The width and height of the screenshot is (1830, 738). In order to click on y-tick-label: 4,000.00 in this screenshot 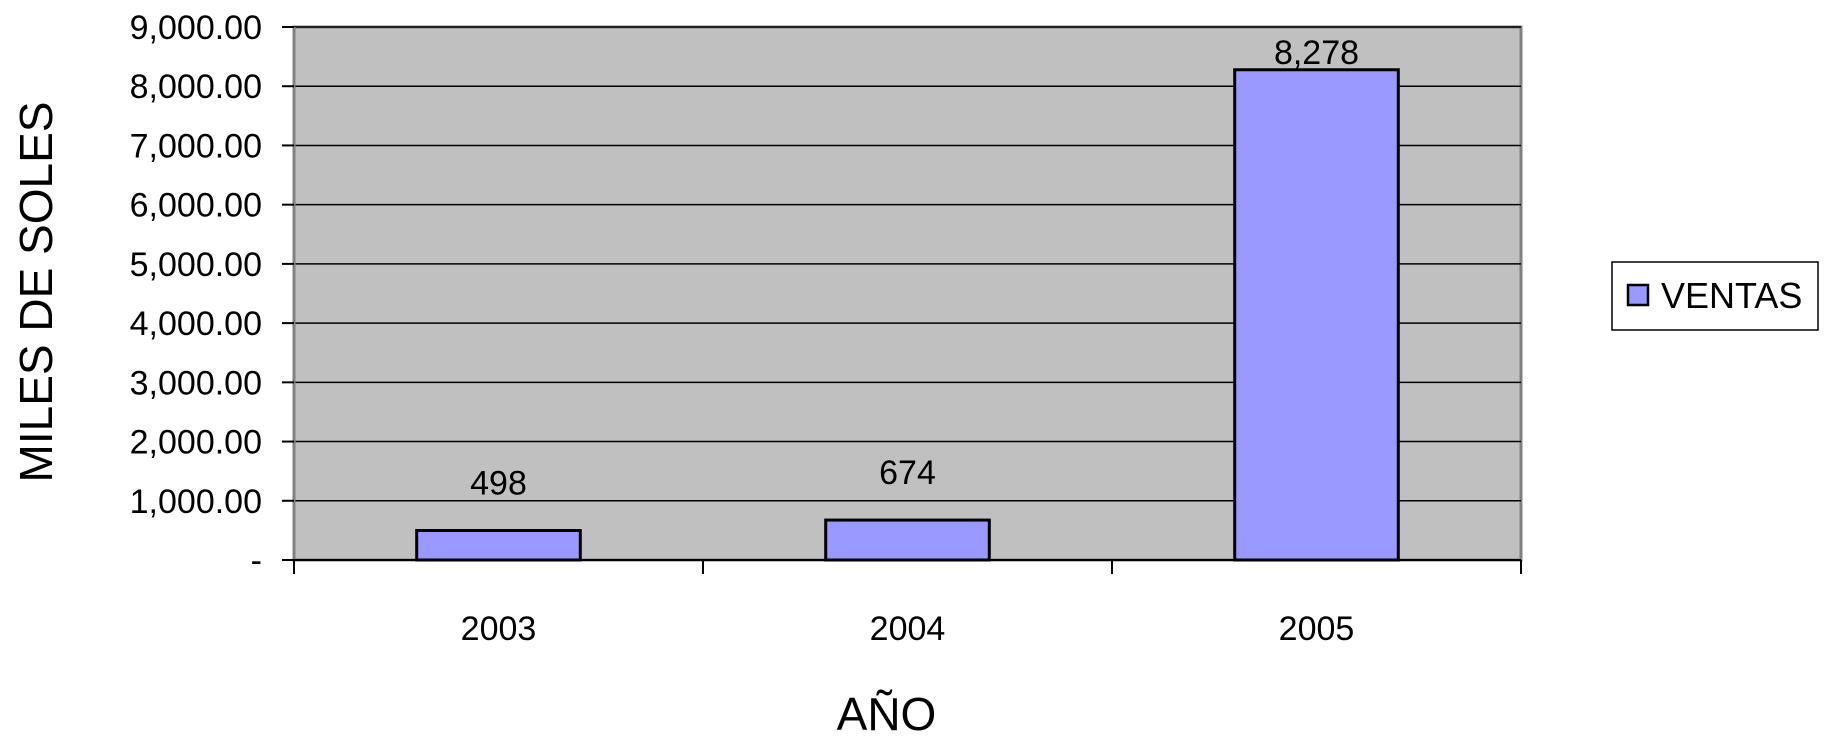, I will do `click(196, 324)`.